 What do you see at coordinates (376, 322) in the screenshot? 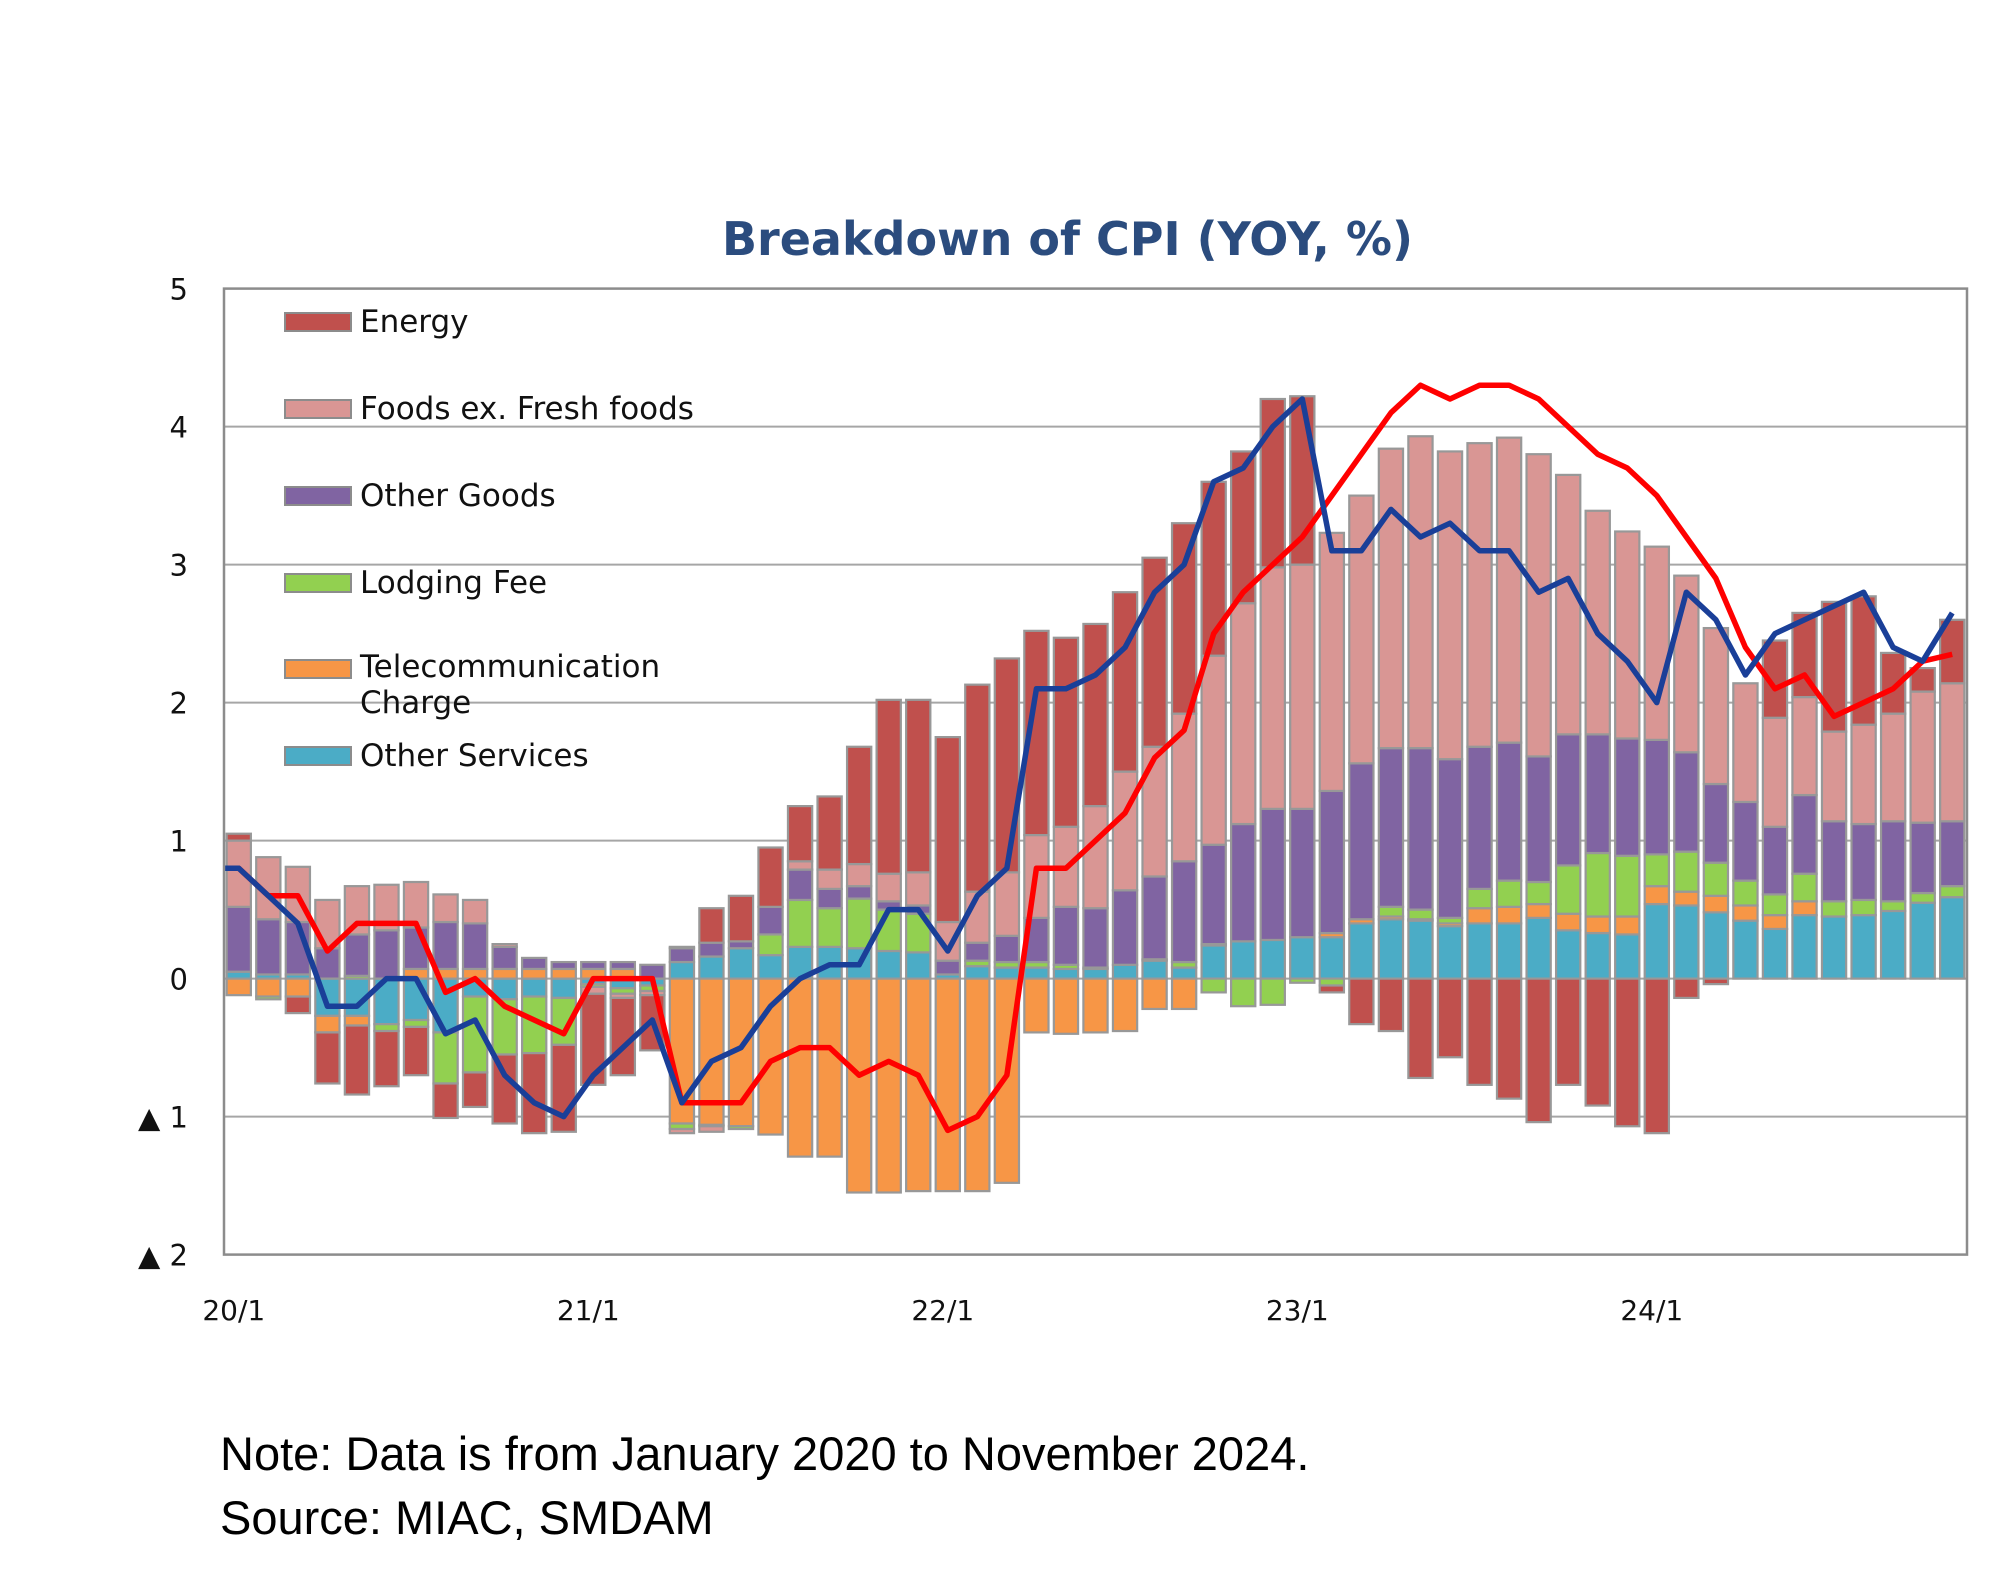
I see `legend-item-energy: Energy` at bounding box center [376, 322].